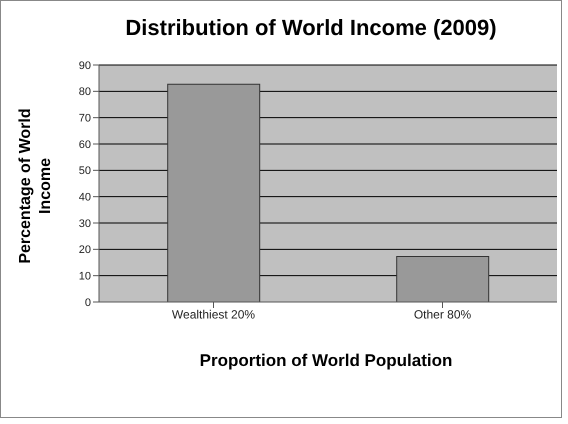 The image size is (568, 424). What do you see at coordinates (35, 186) in the screenshot?
I see `y-axis-title: Percentage of World Income` at bounding box center [35, 186].